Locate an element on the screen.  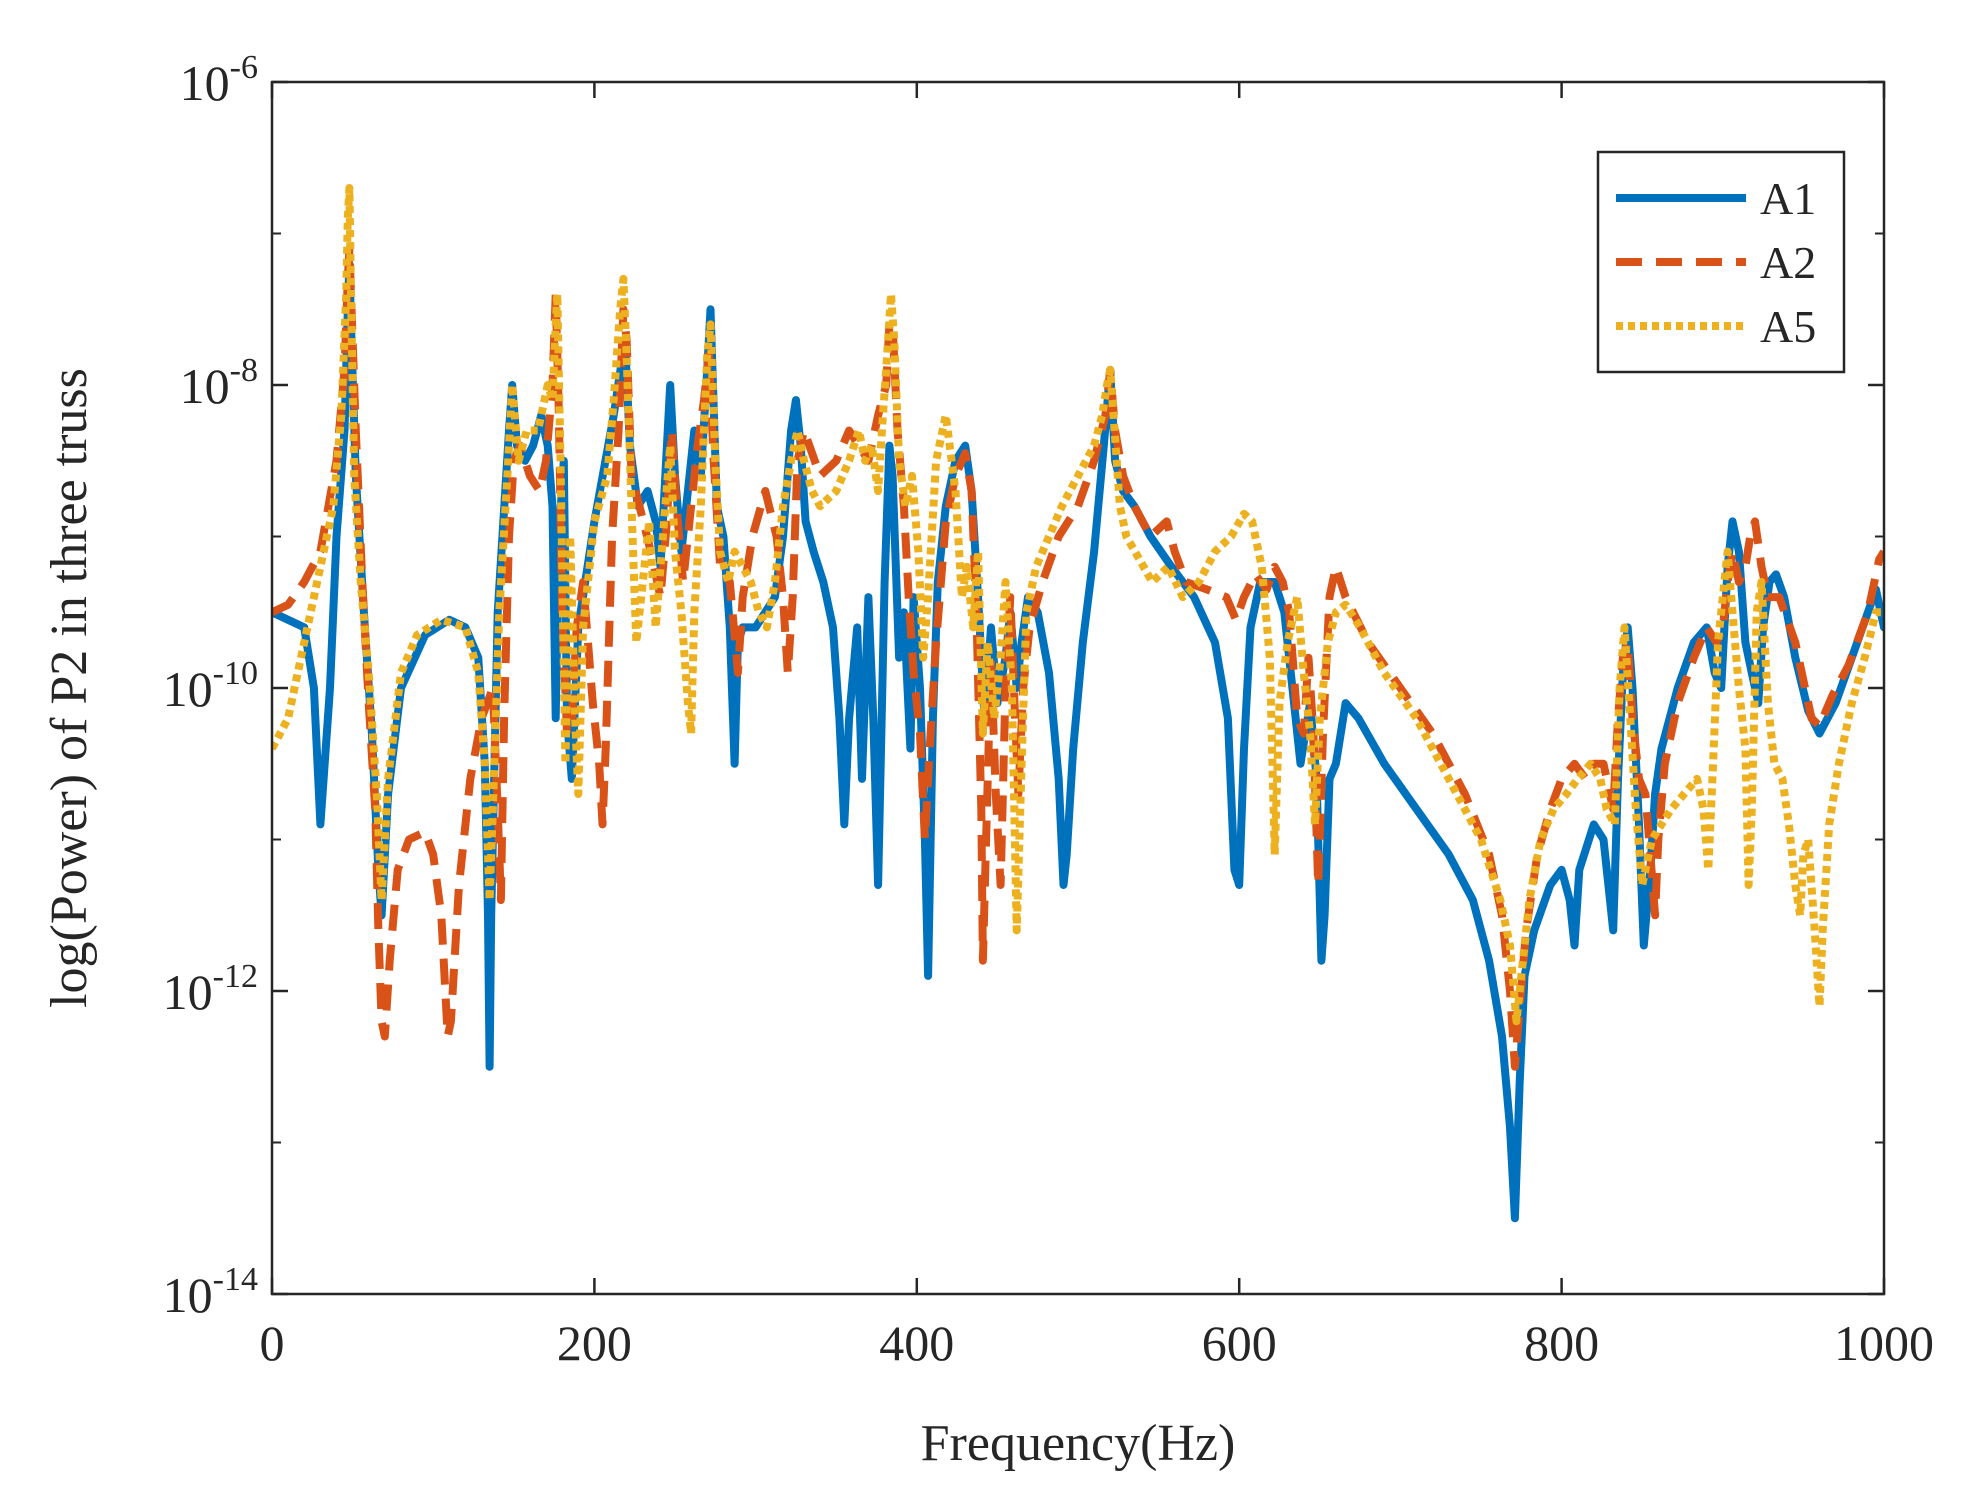
y-tick-label: 10⁻⁶ is located at coordinates (219, 80).